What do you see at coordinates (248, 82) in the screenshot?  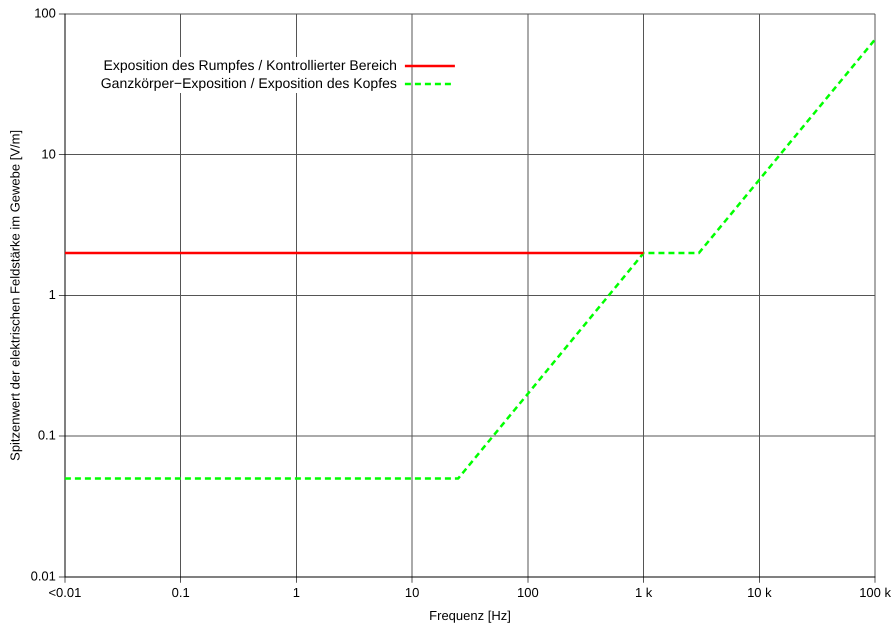 I see `legend-label: Ganzkörper−Exposition / Exposition des Kopfes` at bounding box center [248, 82].